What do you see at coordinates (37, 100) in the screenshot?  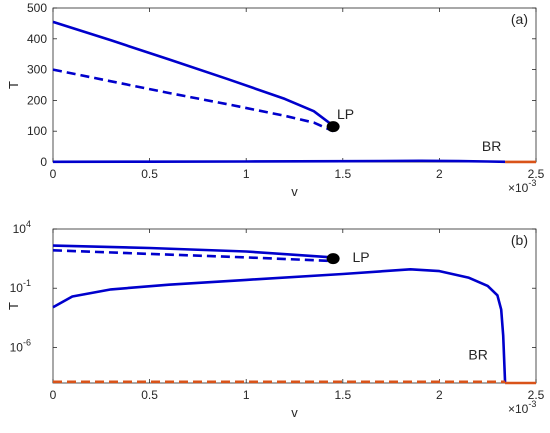 I see `y-tick-label: 200` at bounding box center [37, 100].